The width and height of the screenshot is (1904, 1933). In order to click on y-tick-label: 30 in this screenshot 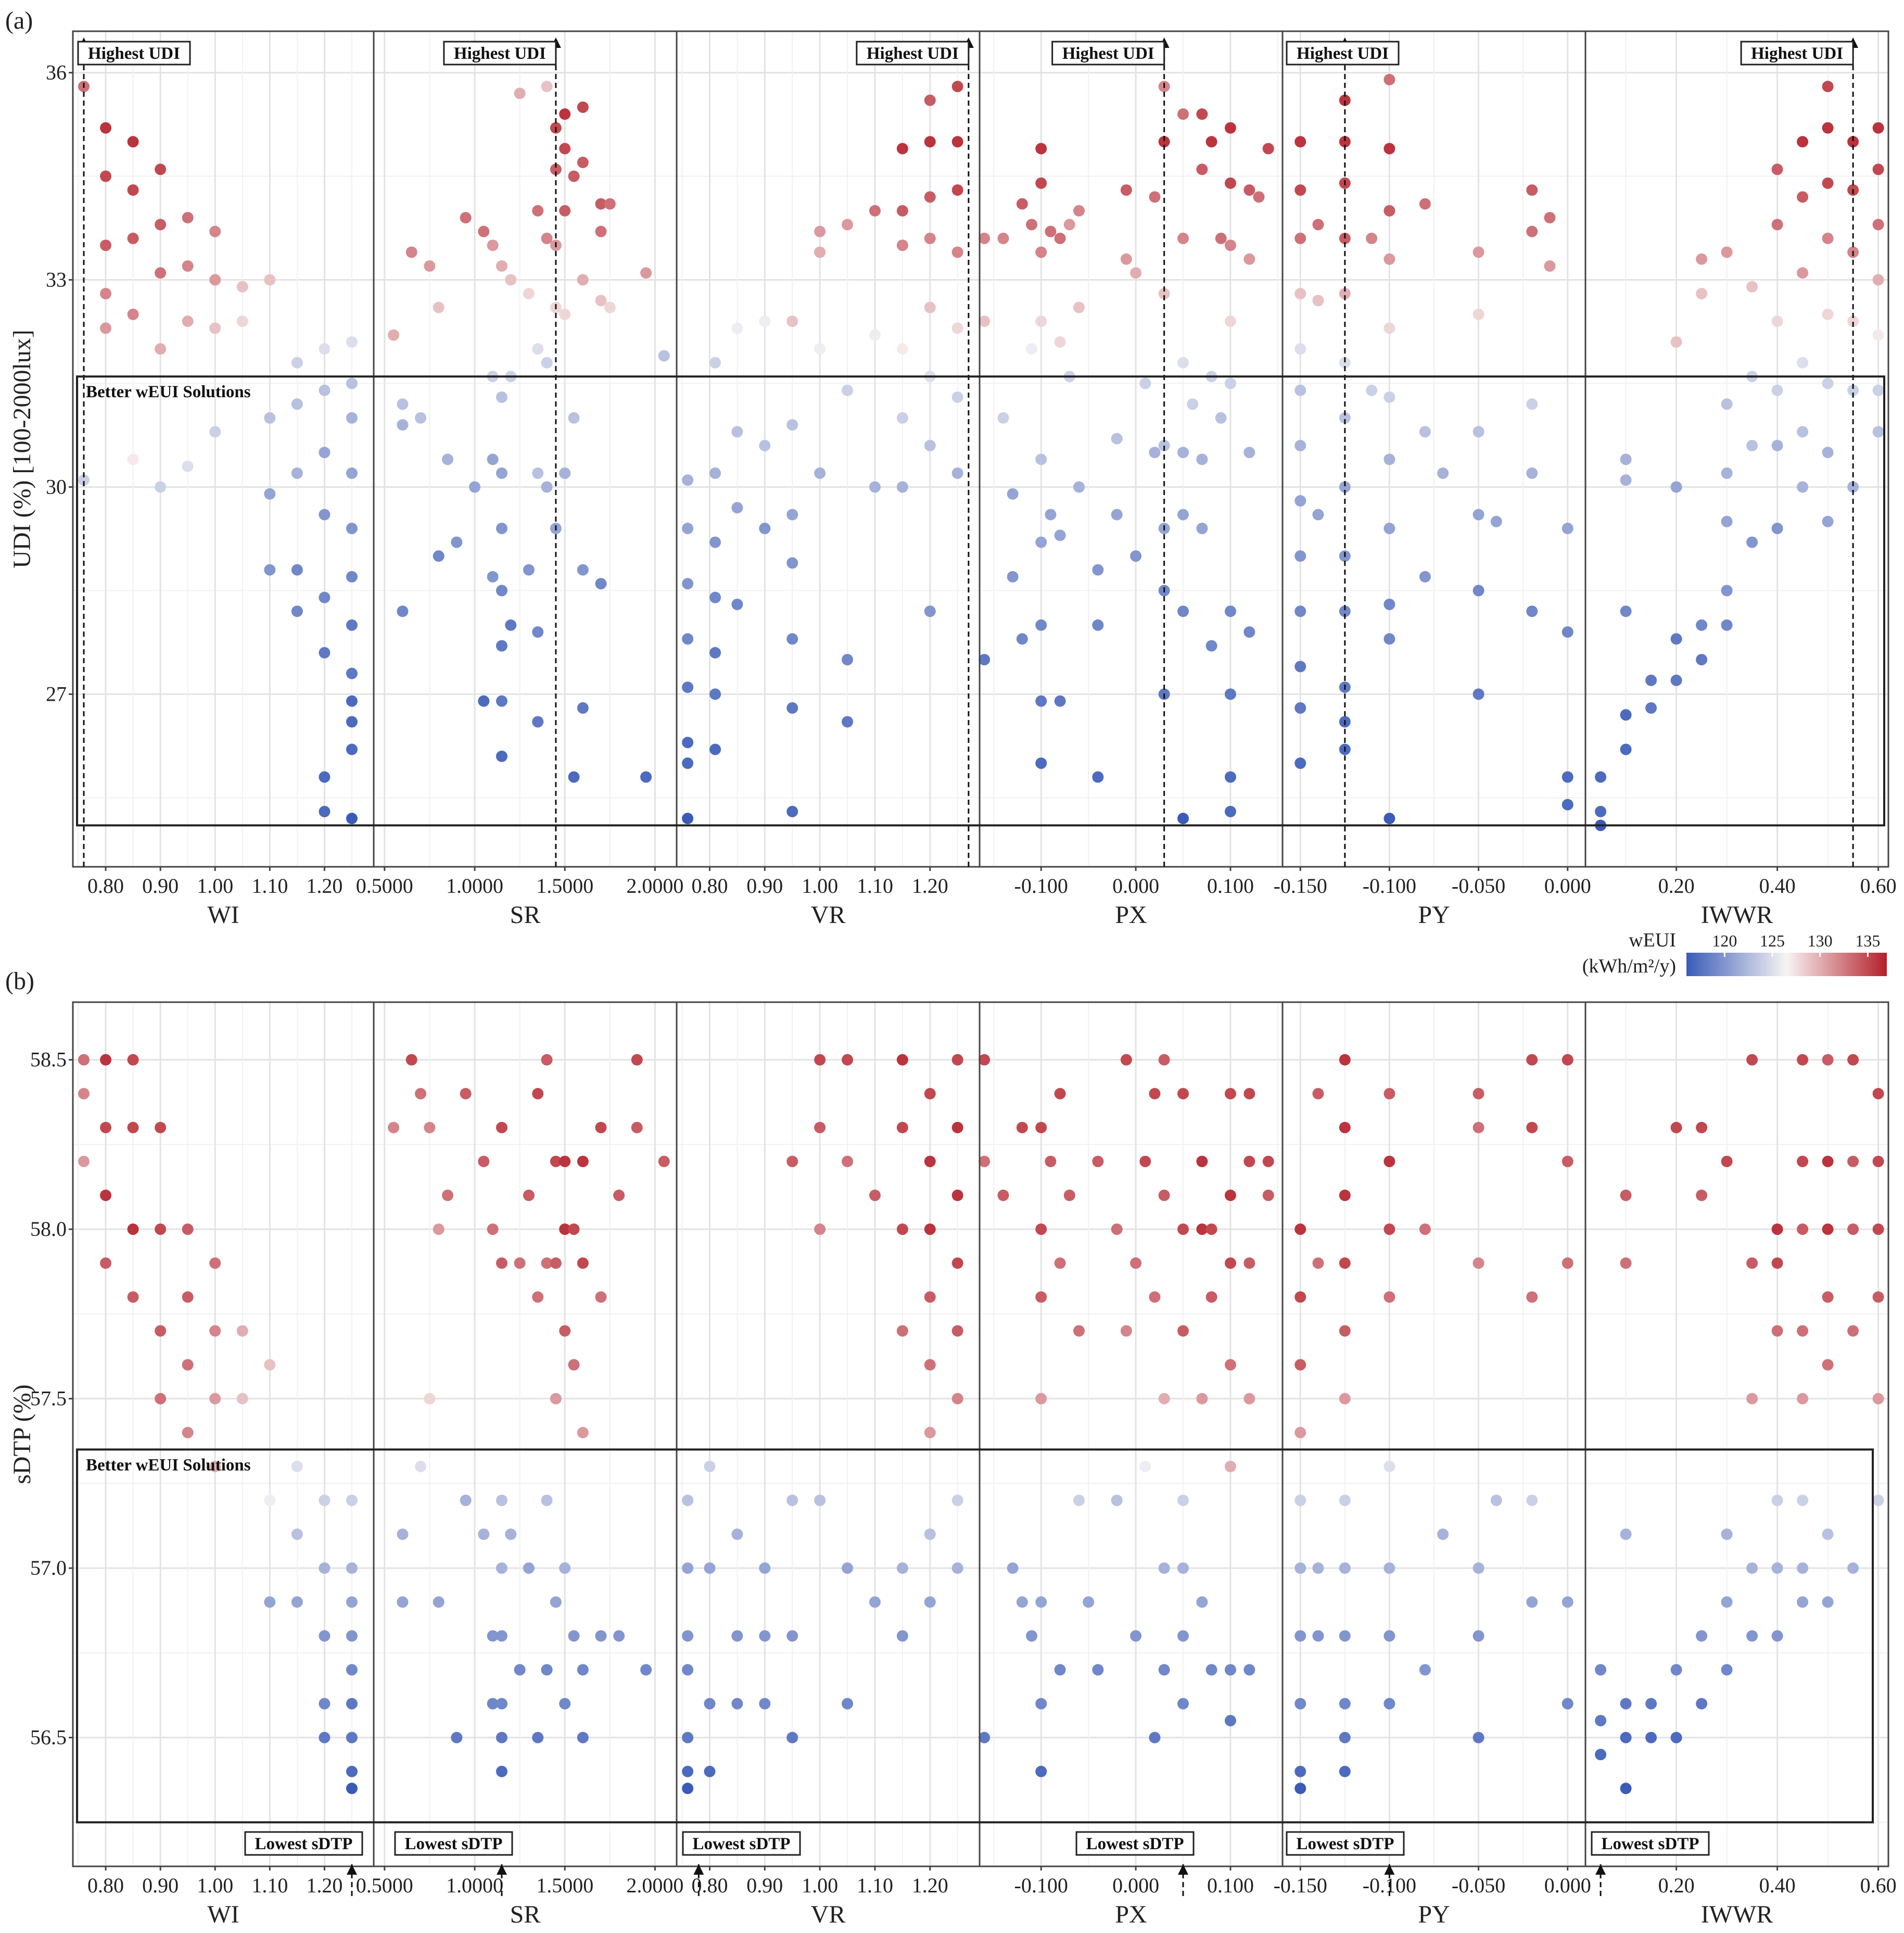, I will do `click(56, 487)`.